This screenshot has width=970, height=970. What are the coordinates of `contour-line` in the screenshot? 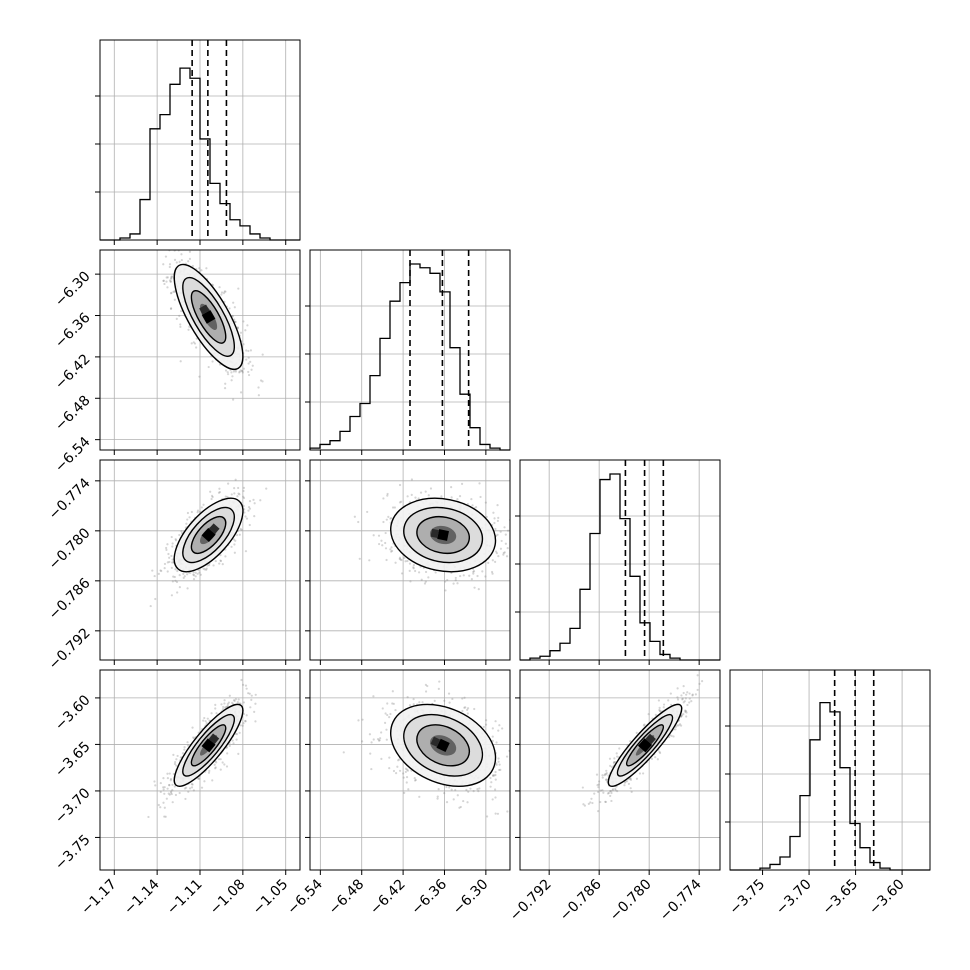 It's located at (208, 316).